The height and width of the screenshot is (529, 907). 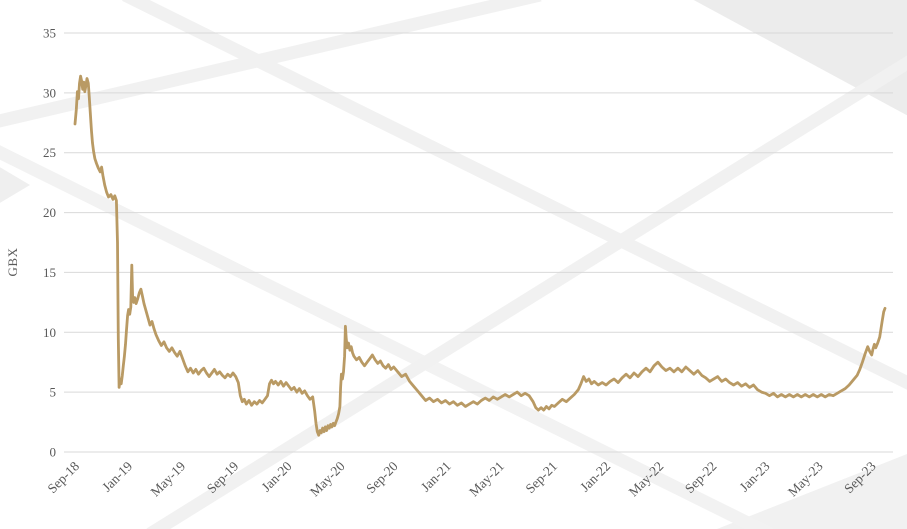 I want to click on watermark-triangle-bottom-right, so click(x=812, y=491).